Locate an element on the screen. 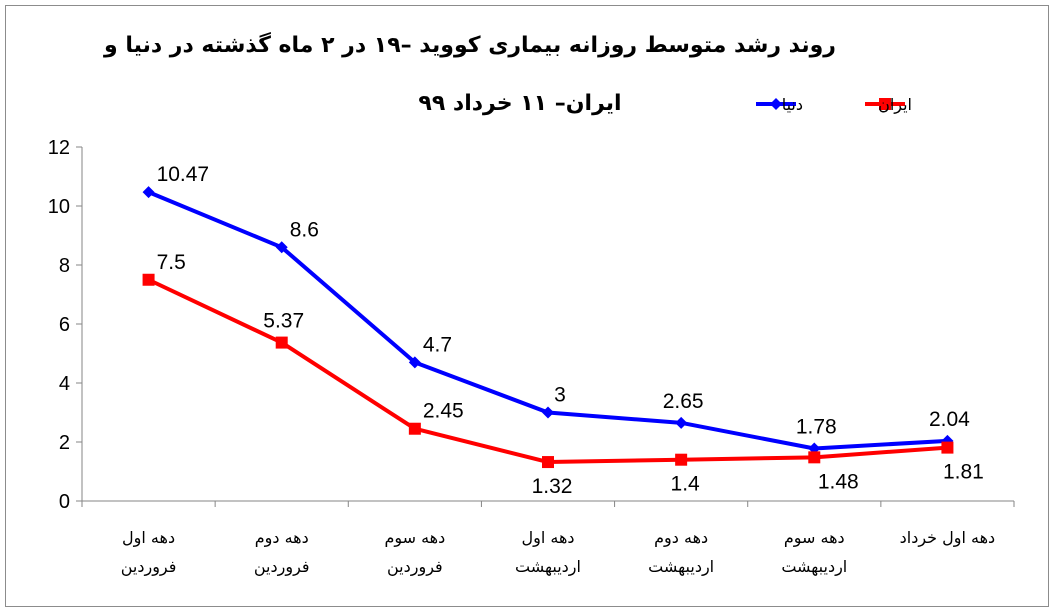 The height and width of the screenshot is (615, 1056). data-label: 1.78 is located at coordinates (816, 426).